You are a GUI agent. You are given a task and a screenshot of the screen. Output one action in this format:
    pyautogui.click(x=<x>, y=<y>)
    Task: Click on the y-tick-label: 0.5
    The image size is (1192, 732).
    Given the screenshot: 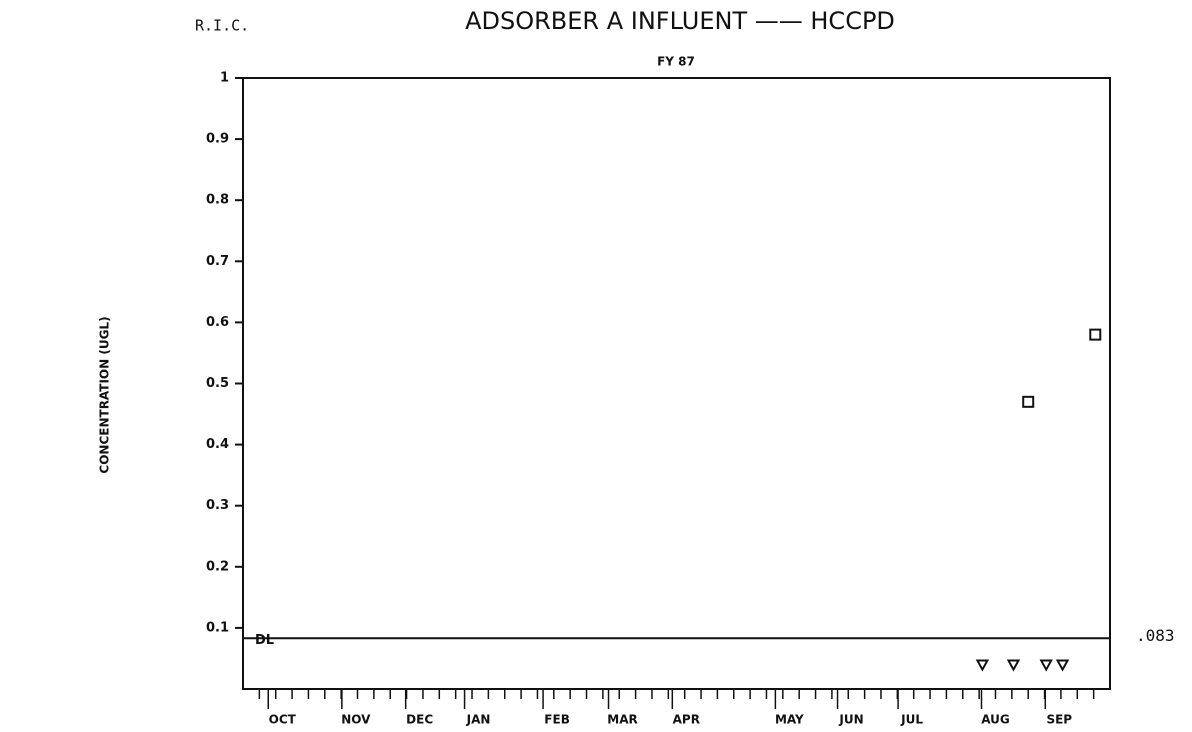 What is the action you would take?
    pyautogui.click(x=217, y=383)
    